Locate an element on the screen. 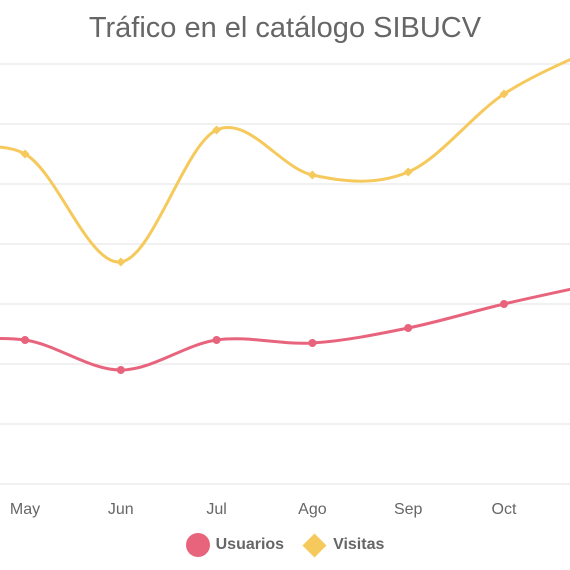 This screenshot has height=570, width=570. x-tick-label: Sep is located at coordinates (408, 509).